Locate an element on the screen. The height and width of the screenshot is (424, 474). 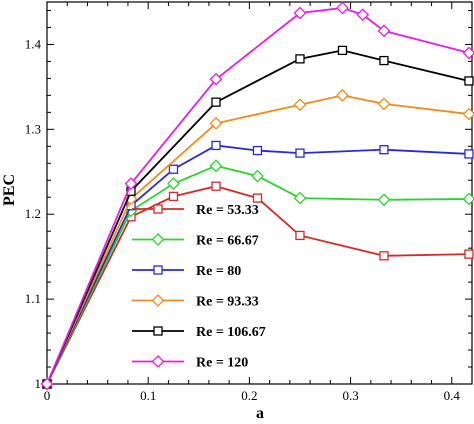
x-tick-label: 0.3 is located at coordinates (350, 395).